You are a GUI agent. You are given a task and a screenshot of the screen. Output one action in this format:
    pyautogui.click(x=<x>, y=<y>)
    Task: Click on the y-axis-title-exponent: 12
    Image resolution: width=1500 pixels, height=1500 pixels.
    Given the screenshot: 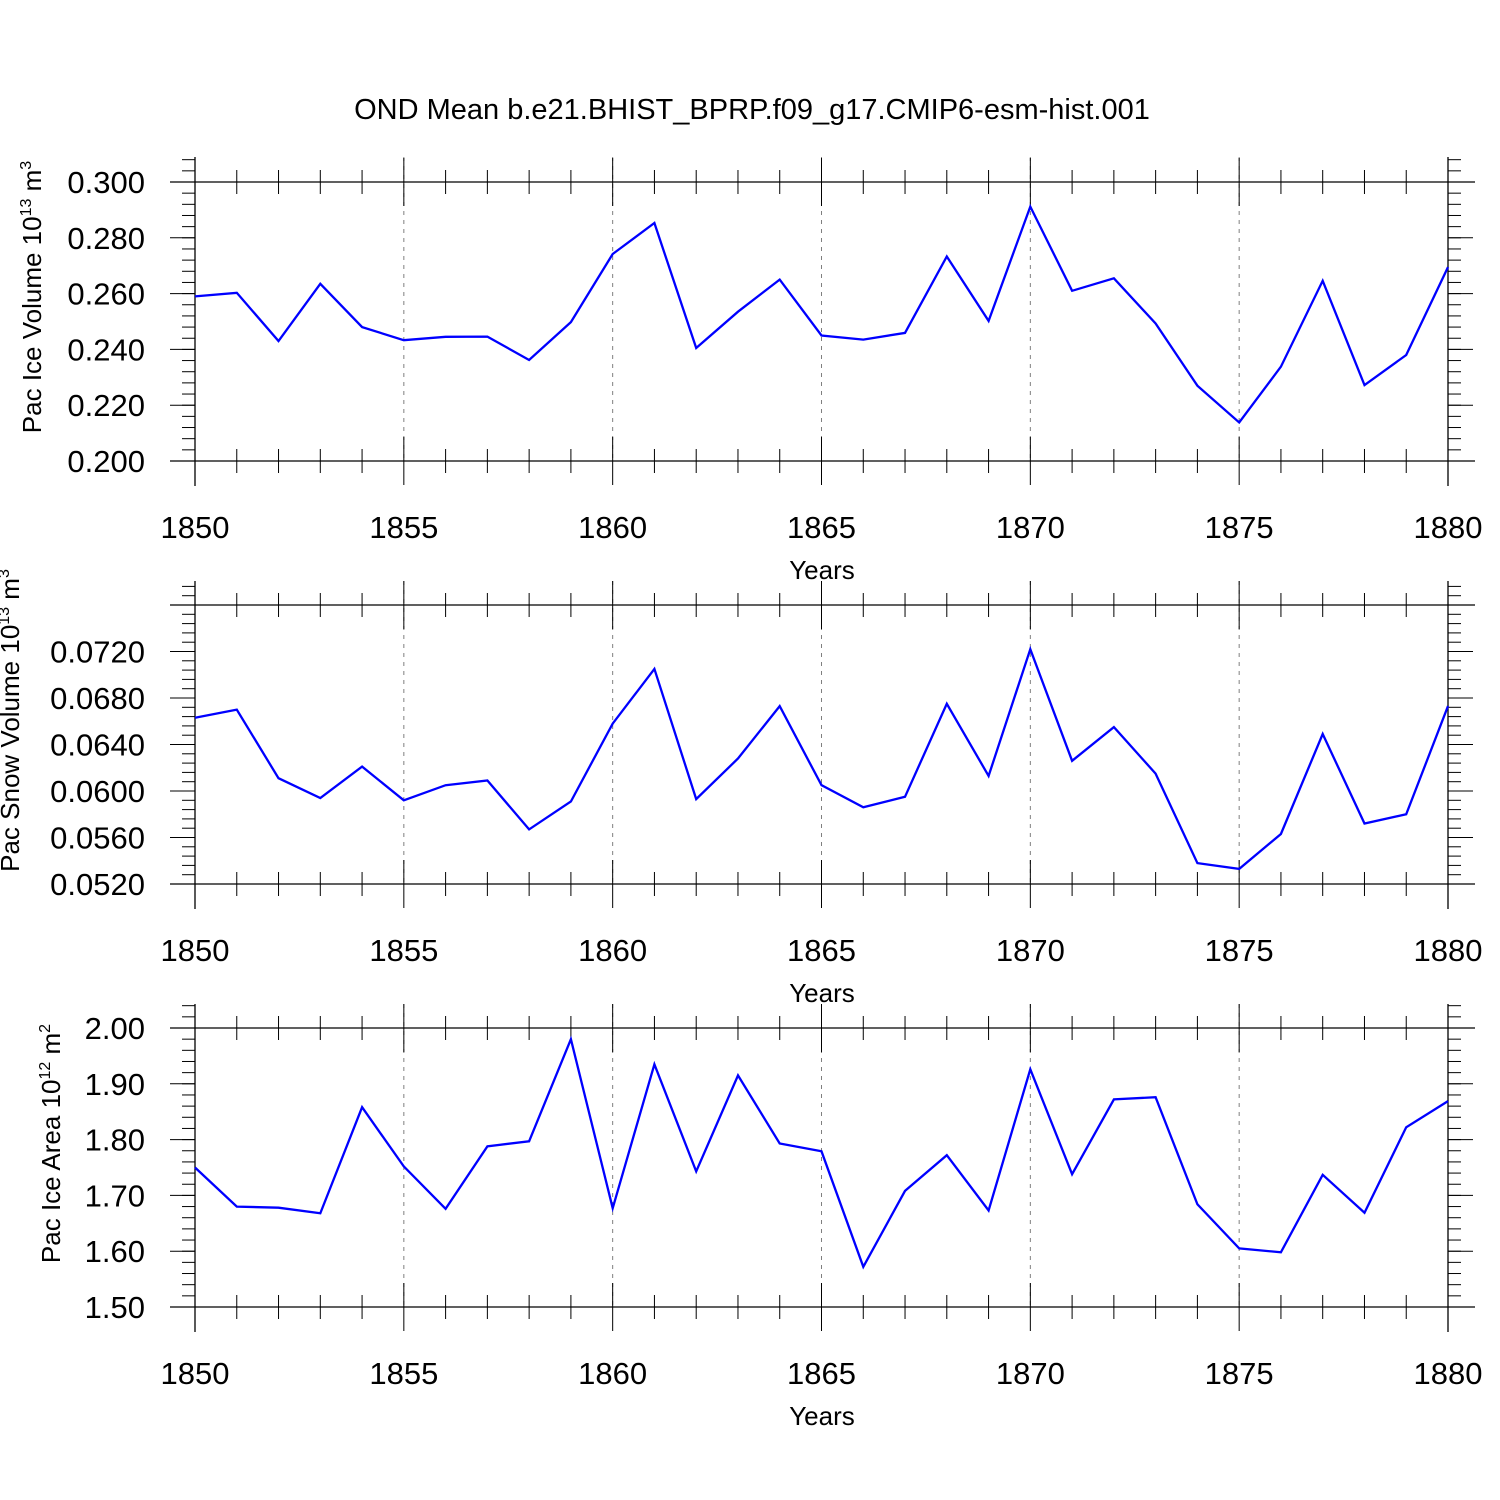 What is the action you would take?
    pyautogui.click(x=45, y=1071)
    